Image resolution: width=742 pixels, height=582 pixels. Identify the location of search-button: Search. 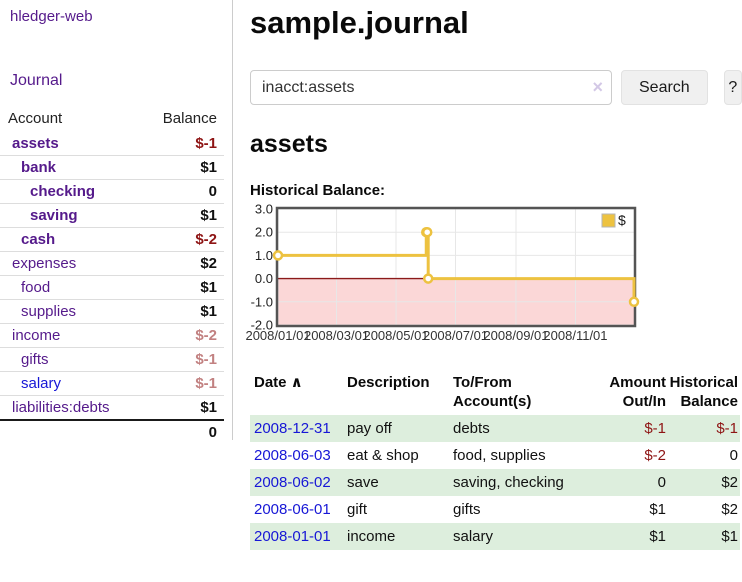
(664, 87).